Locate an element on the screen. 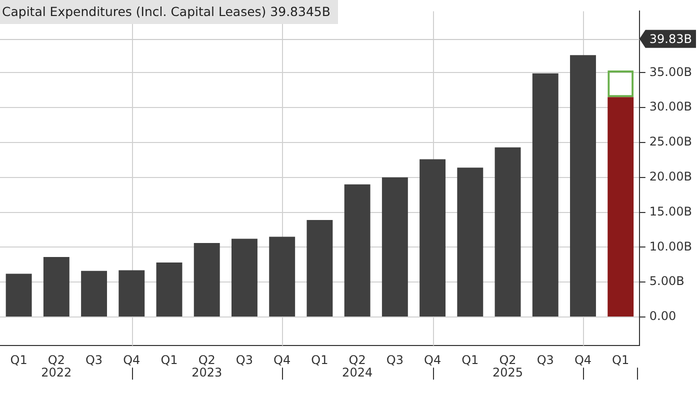  text: 2024 is located at coordinates (357, 373).